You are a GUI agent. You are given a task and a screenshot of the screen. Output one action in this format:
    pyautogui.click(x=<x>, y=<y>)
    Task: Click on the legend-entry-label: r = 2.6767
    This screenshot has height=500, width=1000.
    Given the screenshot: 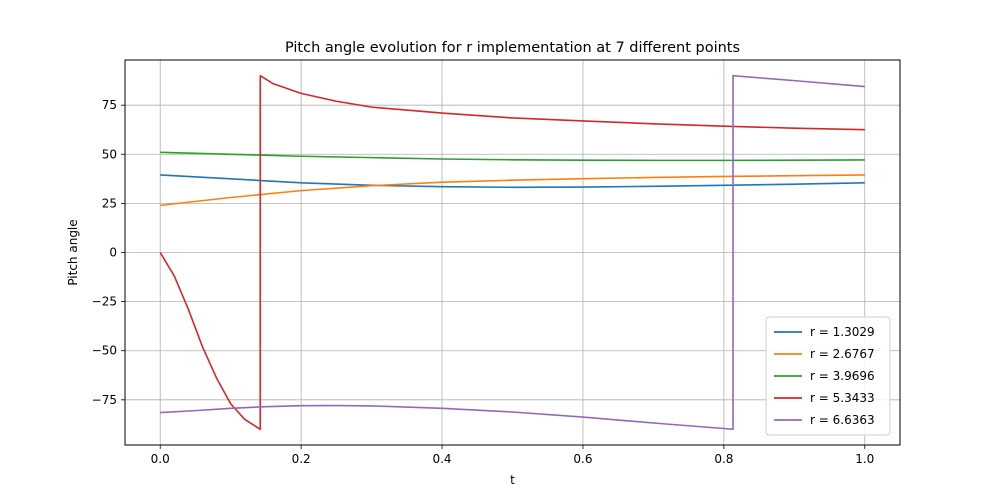 What is the action you would take?
    pyautogui.click(x=842, y=354)
    